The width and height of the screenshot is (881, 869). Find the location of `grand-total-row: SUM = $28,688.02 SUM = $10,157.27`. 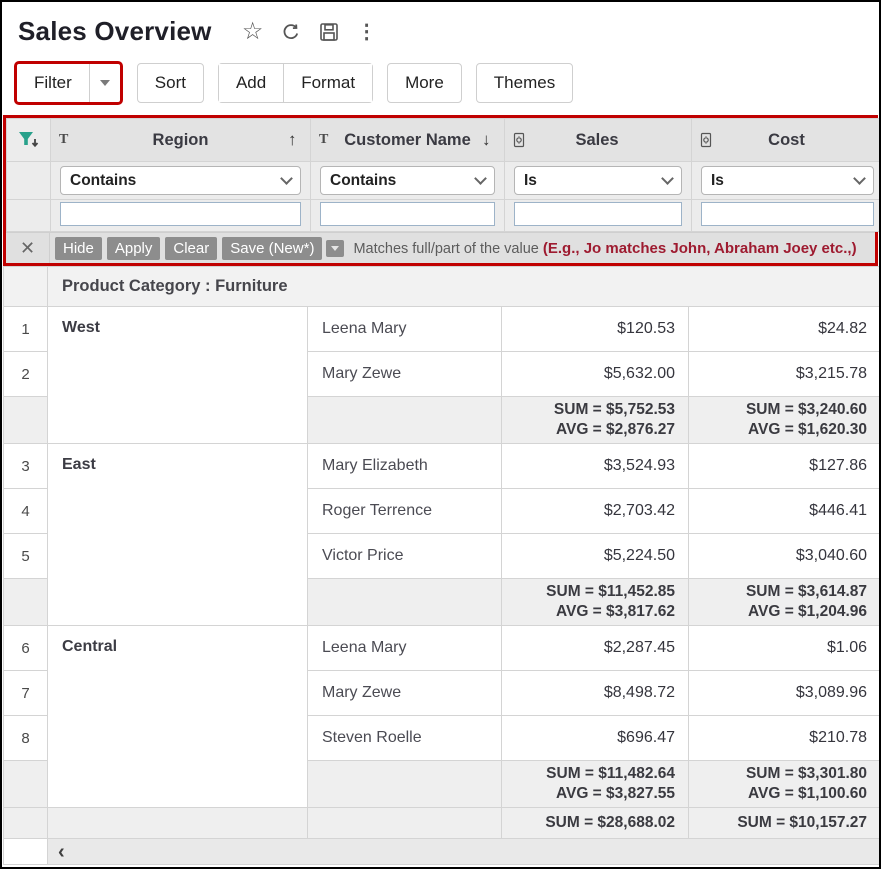

grand-total-row: SUM = $28,688.02 SUM = $10,157.27 is located at coordinates (441, 823).